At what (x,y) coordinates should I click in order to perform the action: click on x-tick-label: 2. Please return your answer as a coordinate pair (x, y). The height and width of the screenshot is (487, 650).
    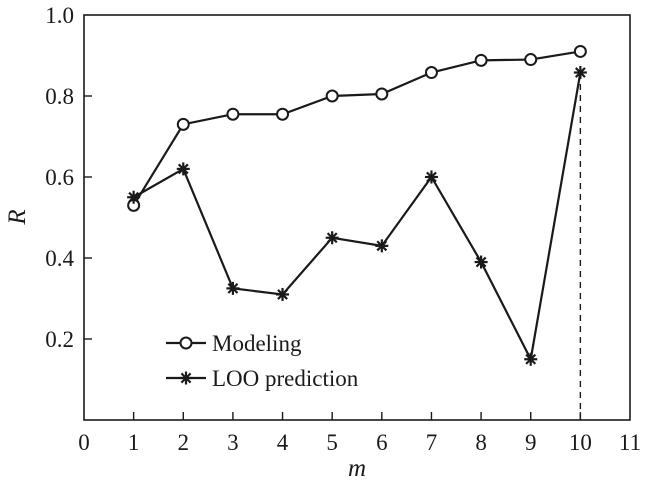
    Looking at the image, I should click on (184, 442).